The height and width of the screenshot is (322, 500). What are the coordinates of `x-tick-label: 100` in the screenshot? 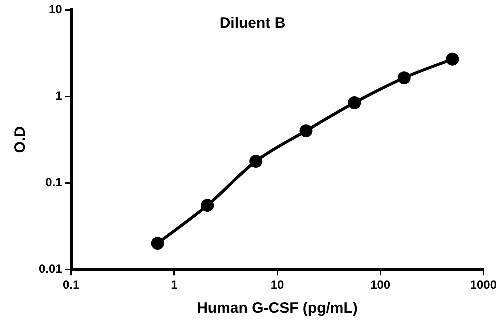 It's located at (380, 285).